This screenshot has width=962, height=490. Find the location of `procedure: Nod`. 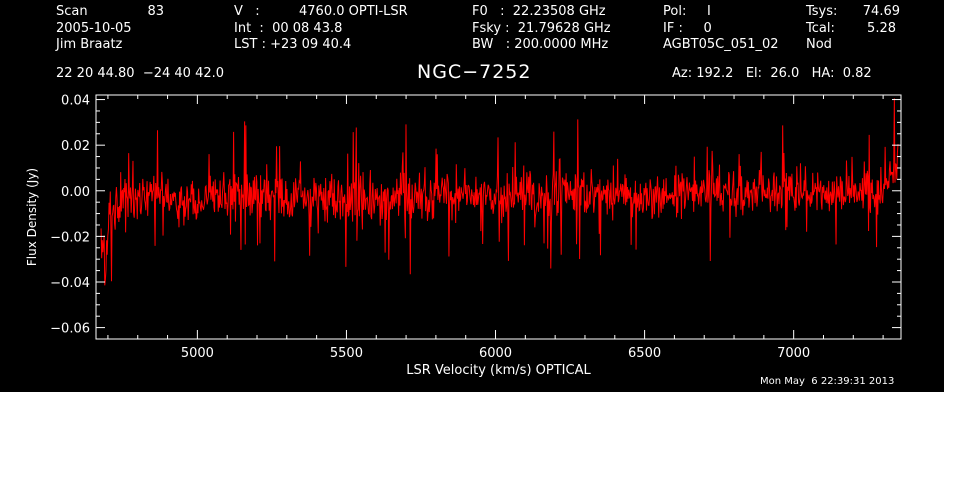

procedure: Nod is located at coordinates (819, 44).